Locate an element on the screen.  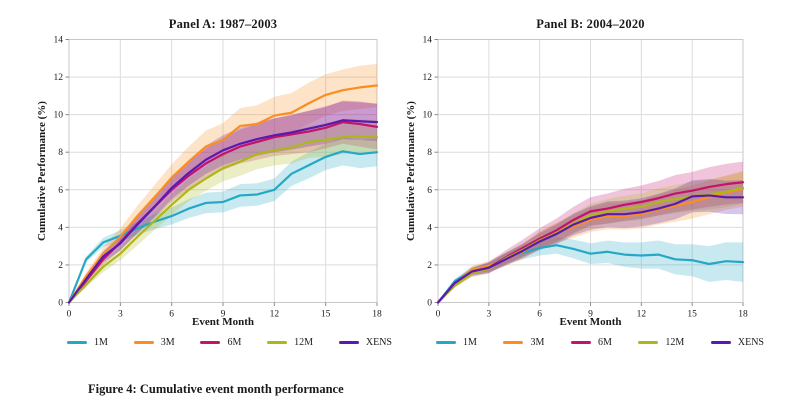
series-band-XENS is located at coordinates (590, 241).